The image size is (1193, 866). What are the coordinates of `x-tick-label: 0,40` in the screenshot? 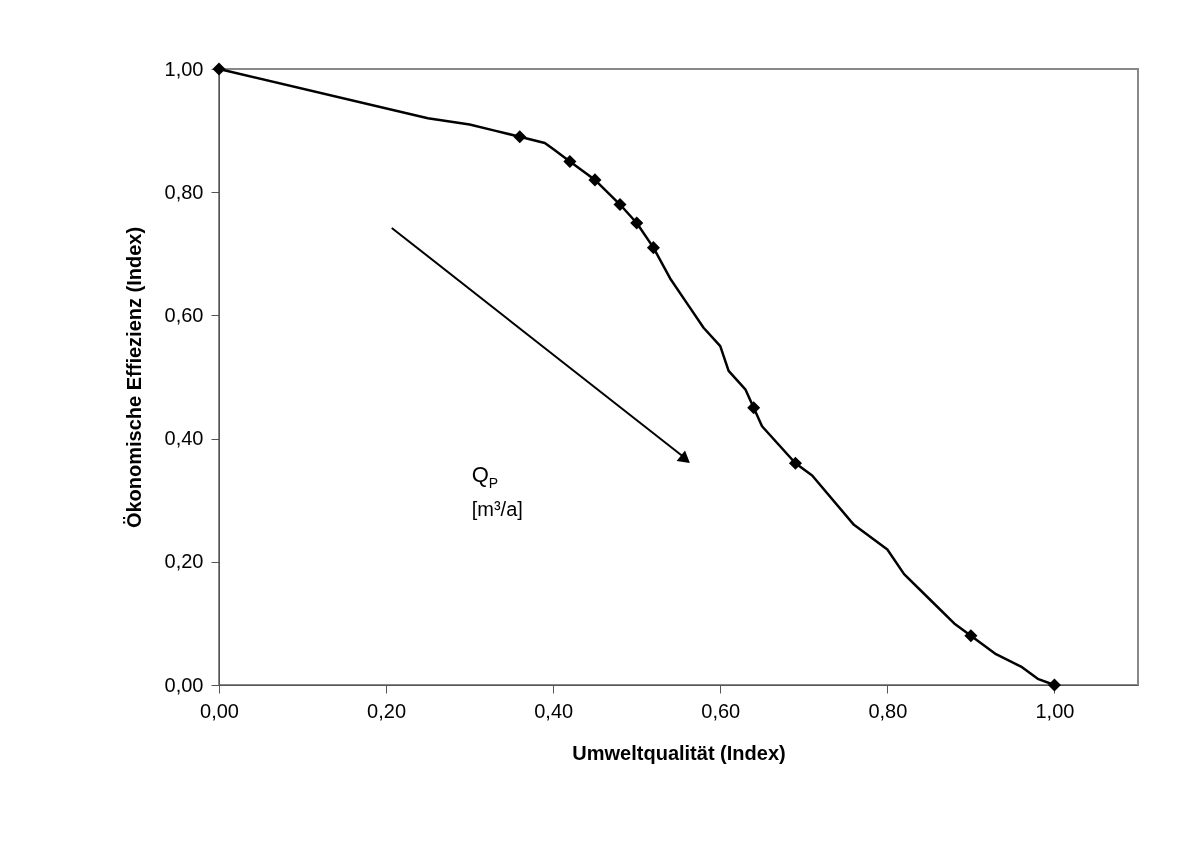 It's located at (554, 710).